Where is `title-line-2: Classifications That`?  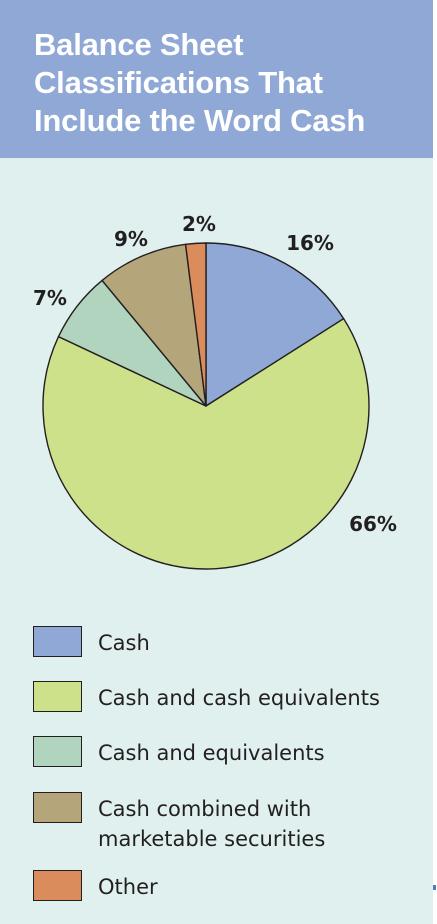
title-line-2: Classifications That is located at coordinates (178, 82).